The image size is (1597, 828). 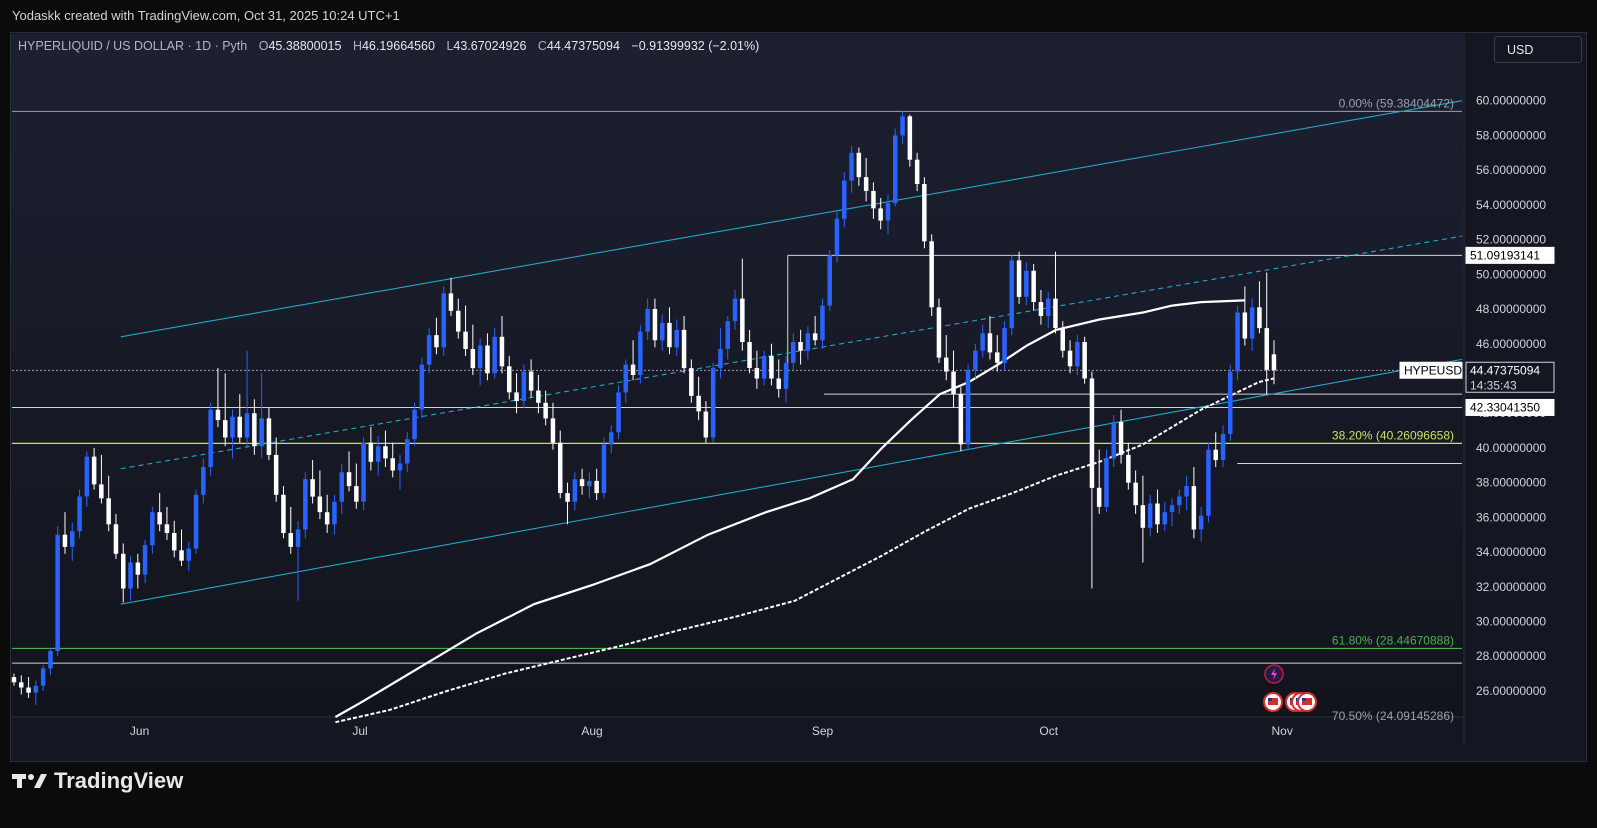 I want to click on price-tick-label: 40.00000000, so click(x=1511, y=448).